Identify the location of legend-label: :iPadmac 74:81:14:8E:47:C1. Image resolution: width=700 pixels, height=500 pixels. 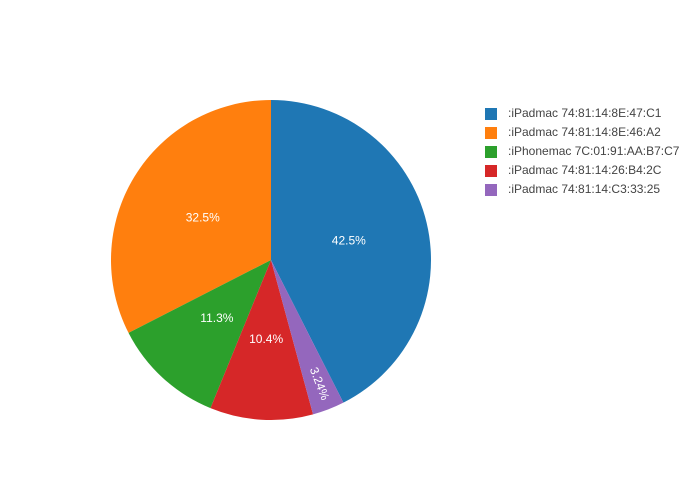
(585, 113).